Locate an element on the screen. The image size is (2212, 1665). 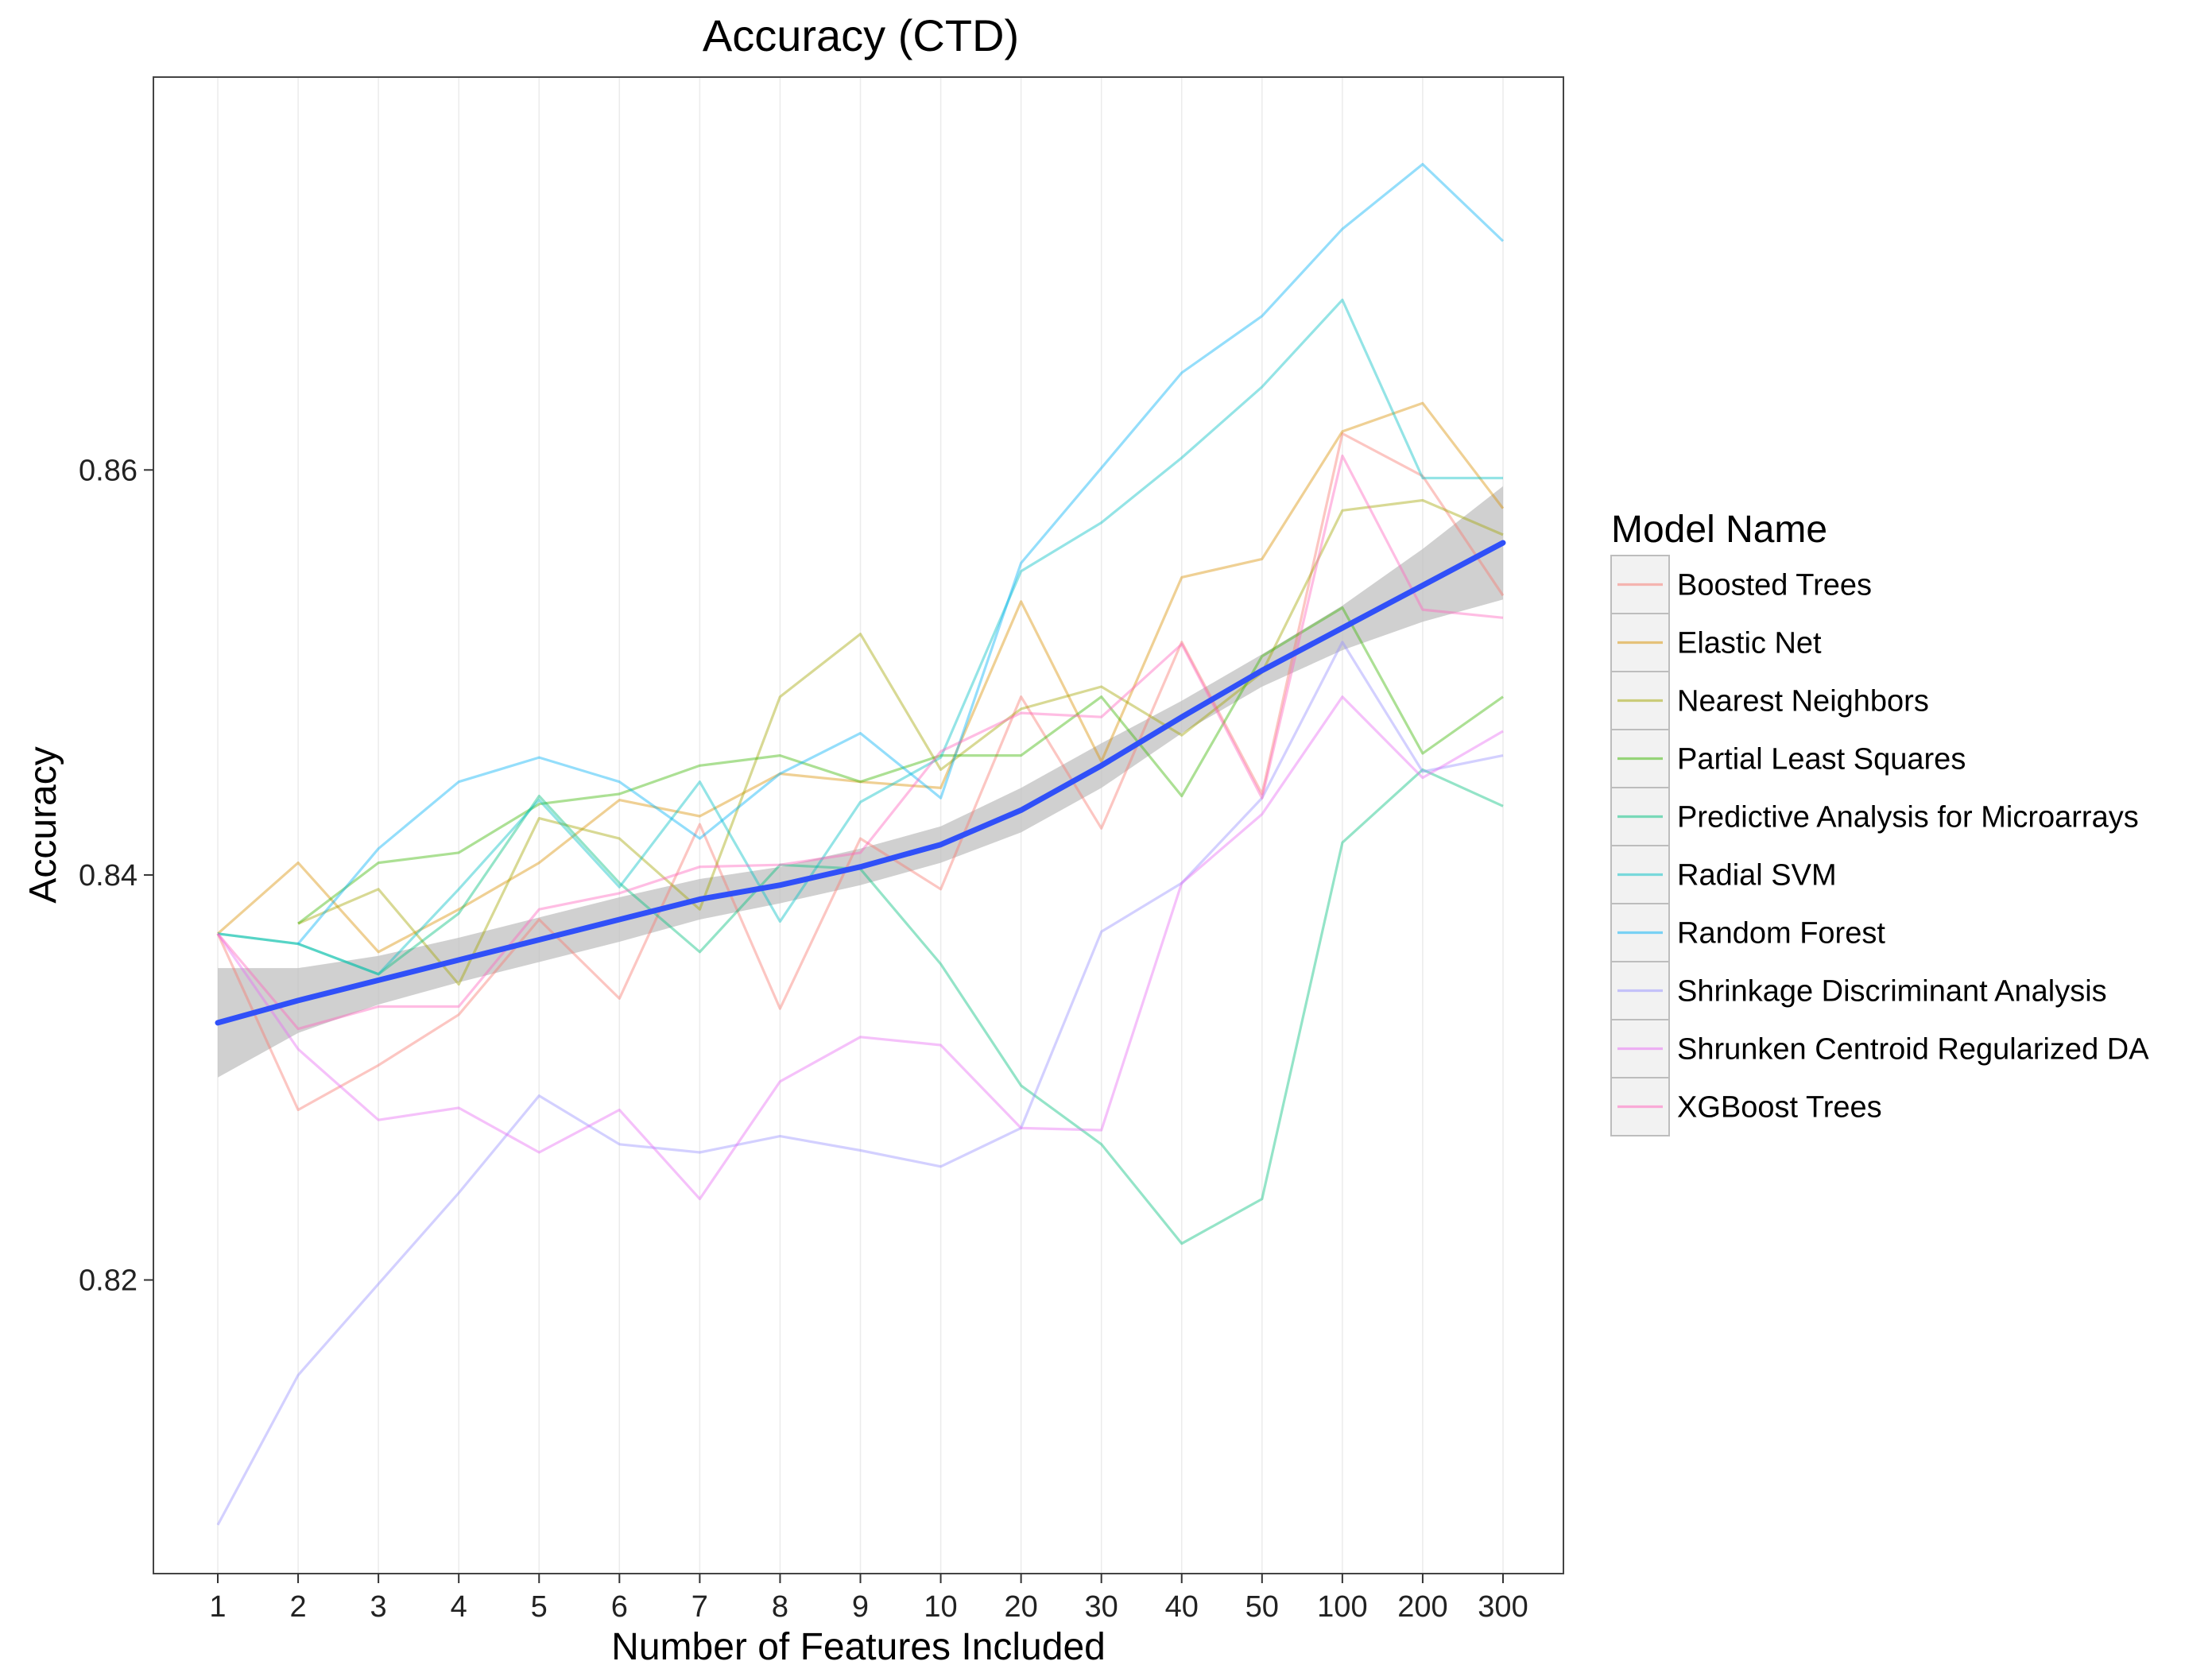
legend-item: XGBoost Trees is located at coordinates (1746, 1106).